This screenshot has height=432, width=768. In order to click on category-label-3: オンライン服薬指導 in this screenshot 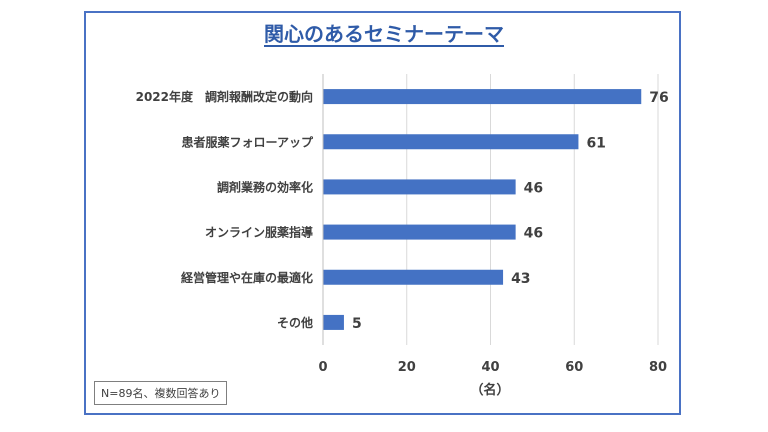, I will do `click(259, 232)`.